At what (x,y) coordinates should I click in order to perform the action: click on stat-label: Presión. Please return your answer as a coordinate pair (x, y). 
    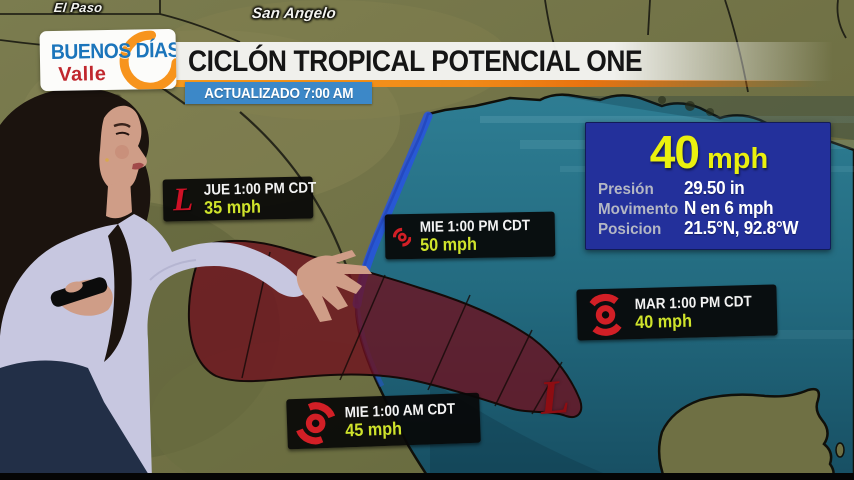
    Looking at the image, I should click on (626, 189).